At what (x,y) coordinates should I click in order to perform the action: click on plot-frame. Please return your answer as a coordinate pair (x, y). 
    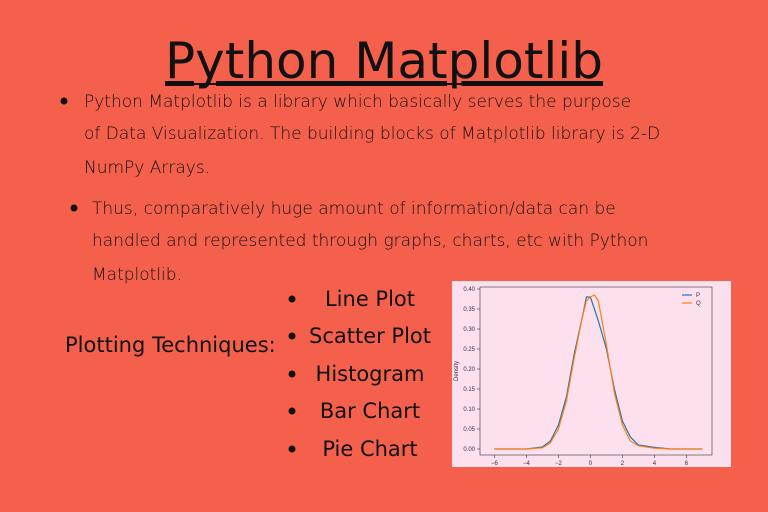
    Looking at the image, I should click on (596, 371).